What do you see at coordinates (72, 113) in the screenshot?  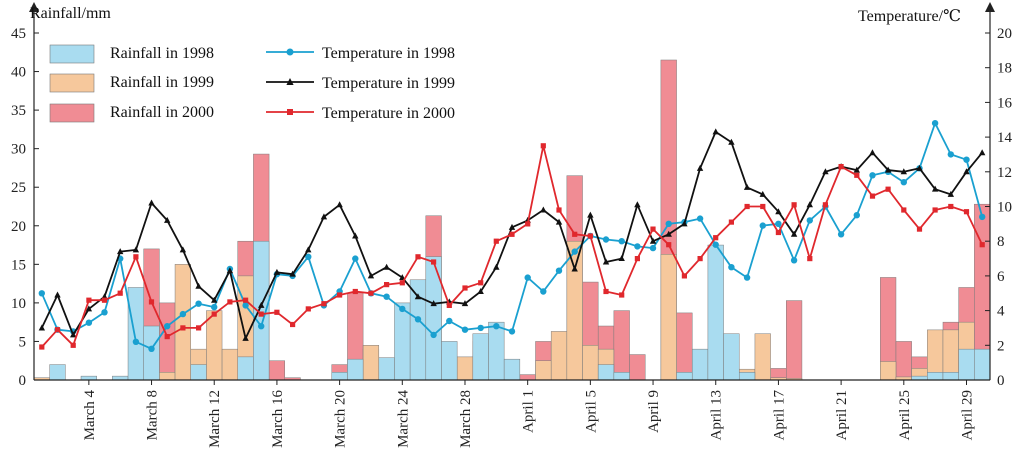 I see `legend-swatch-rain-2000` at bounding box center [72, 113].